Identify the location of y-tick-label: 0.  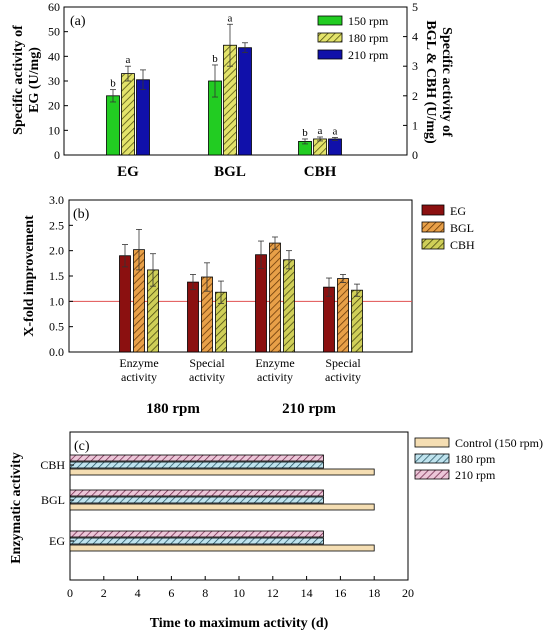
(57, 155).